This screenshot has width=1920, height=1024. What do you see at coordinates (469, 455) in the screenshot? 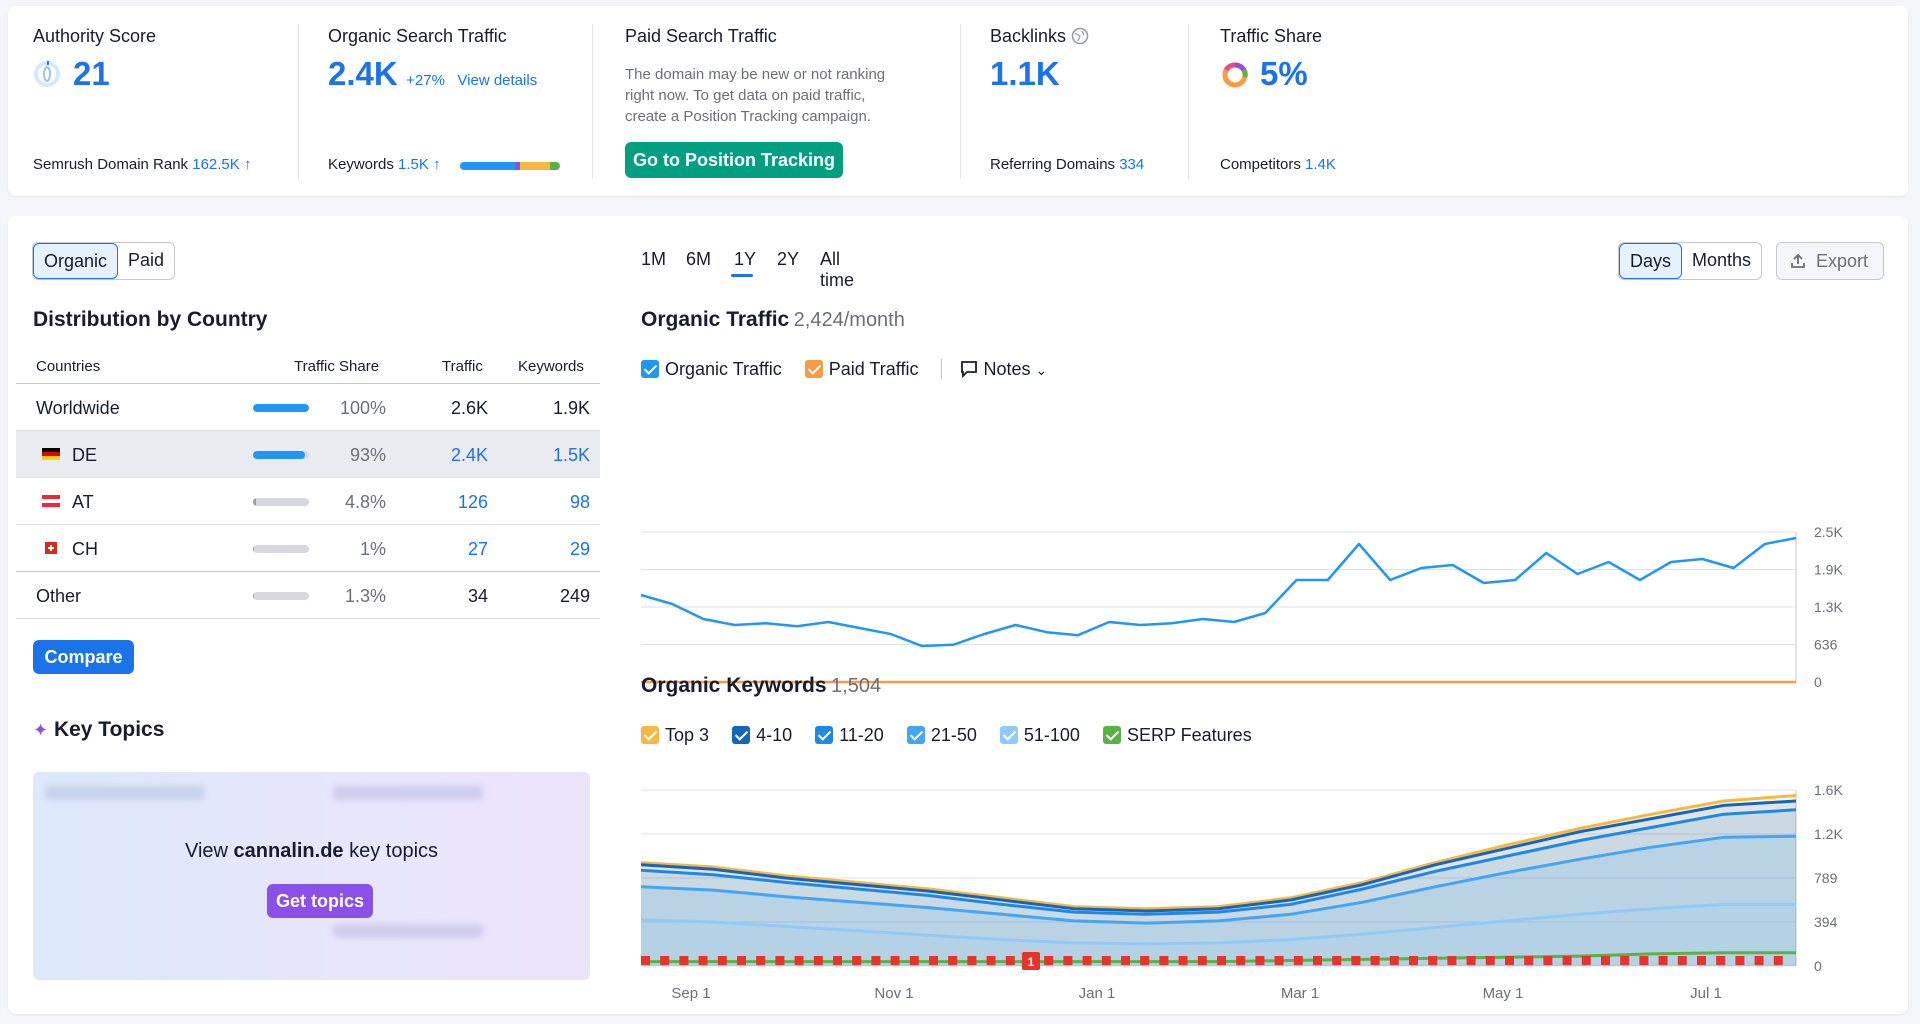
I see `traffic-value: 2.4K` at bounding box center [469, 455].